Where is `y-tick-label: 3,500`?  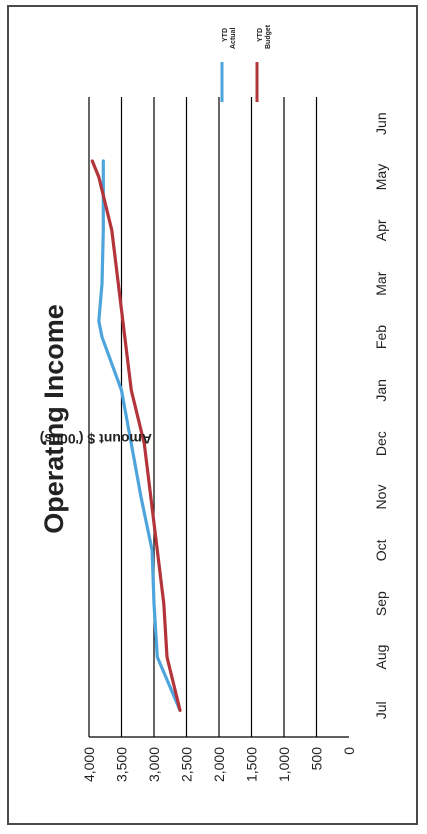 y-tick-label: 3,500 is located at coordinates (122, 764).